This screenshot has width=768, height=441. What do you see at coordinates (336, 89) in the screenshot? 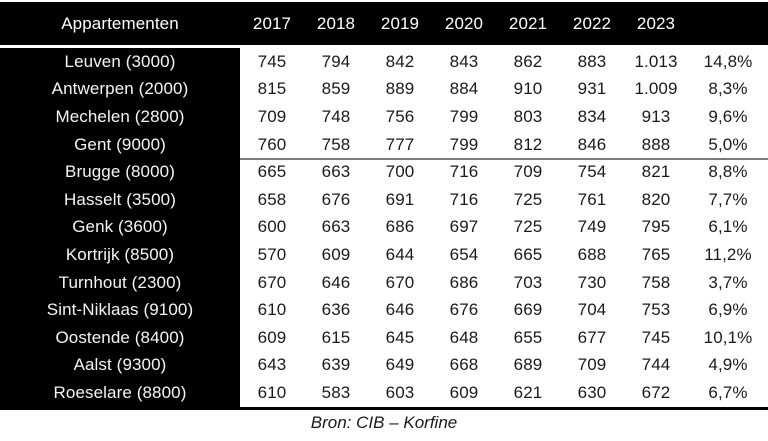
I see `price-cell: 859` at bounding box center [336, 89].